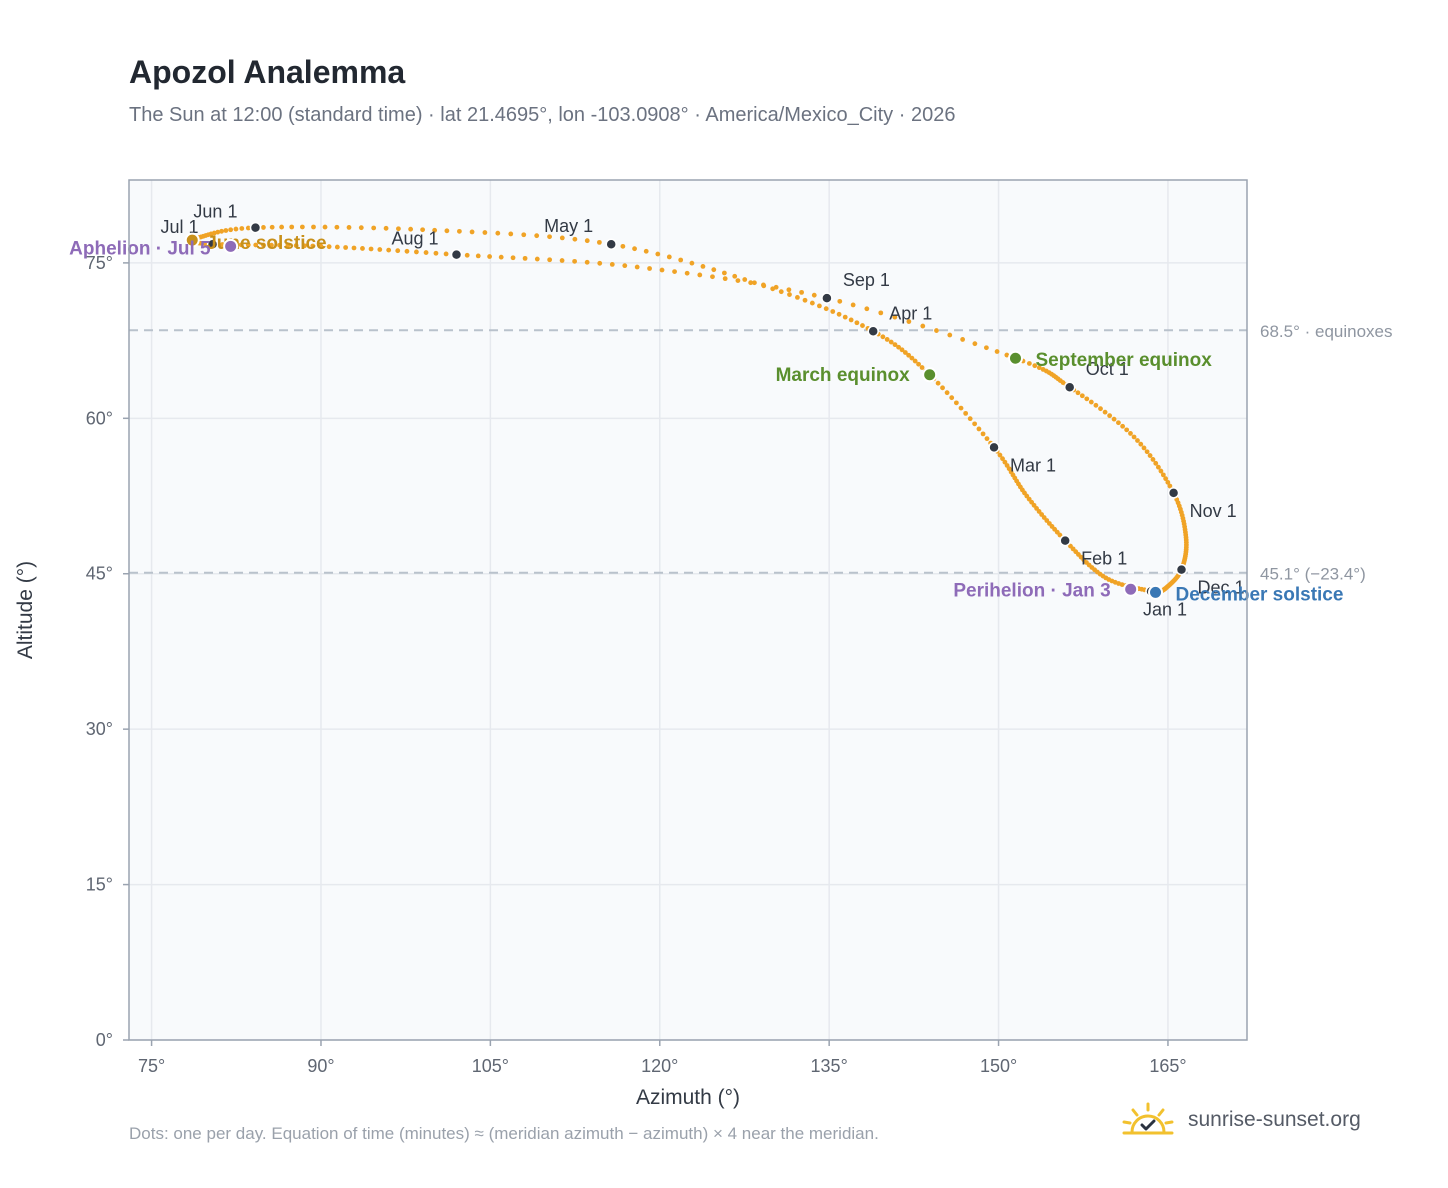  I want to click on brand-name: sunrise-sunset.org, so click(1274, 1119).